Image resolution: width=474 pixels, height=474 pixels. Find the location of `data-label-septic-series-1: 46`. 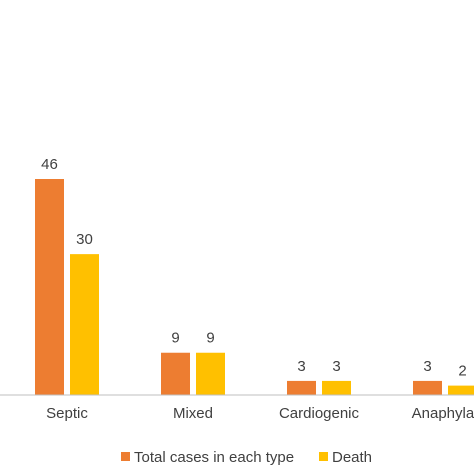

data-label-septic-series-1: 46 is located at coordinates (49, 164).